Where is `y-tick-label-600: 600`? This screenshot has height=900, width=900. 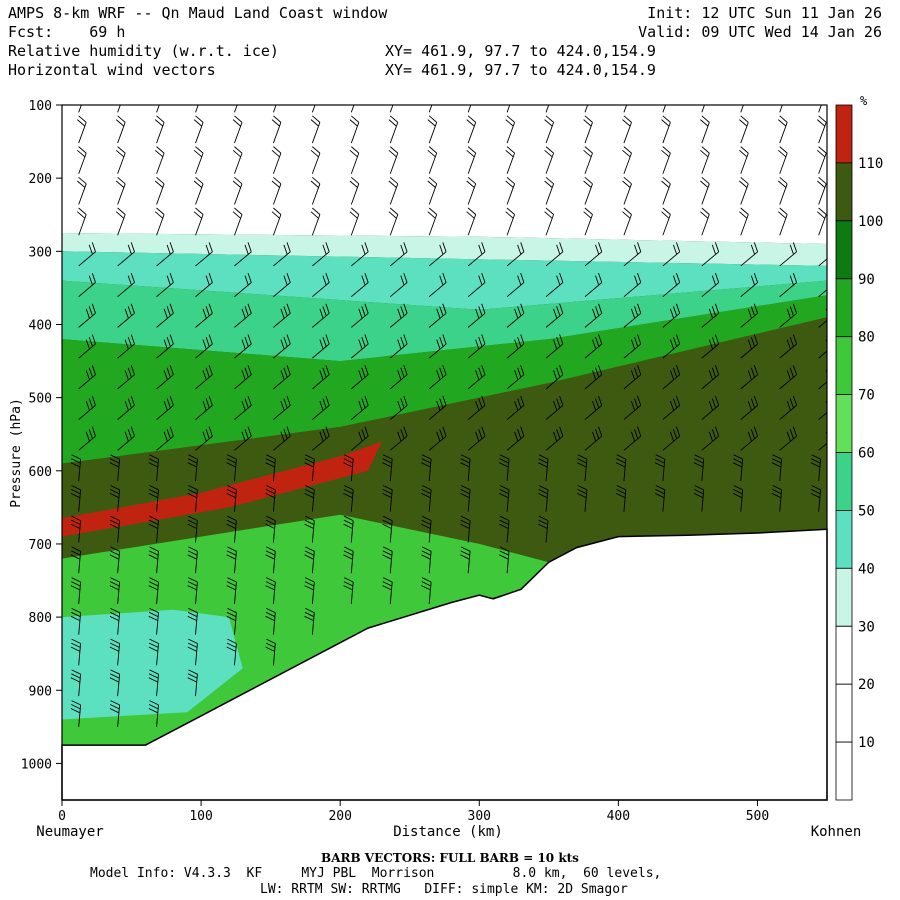
y-tick-label-600: 600 is located at coordinates (40, 472).